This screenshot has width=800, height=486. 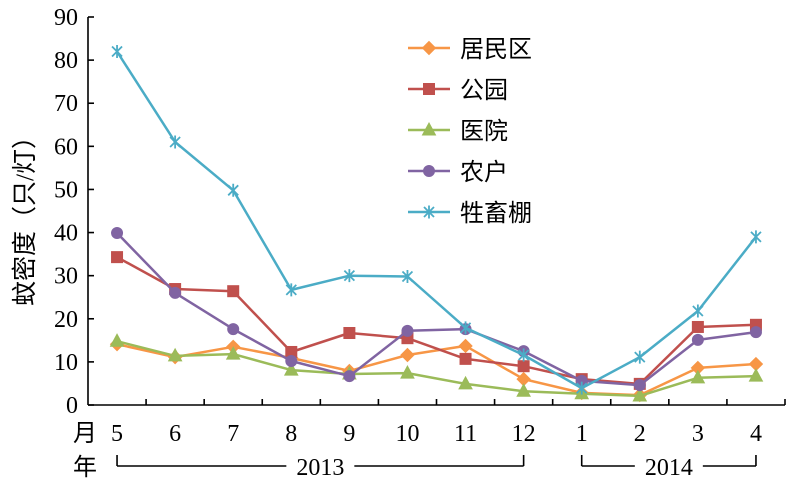 What do you see at coordinates (291, 434) in the screenshot?
I see `x-tick-label: 8` at bounding box center [291, 434].